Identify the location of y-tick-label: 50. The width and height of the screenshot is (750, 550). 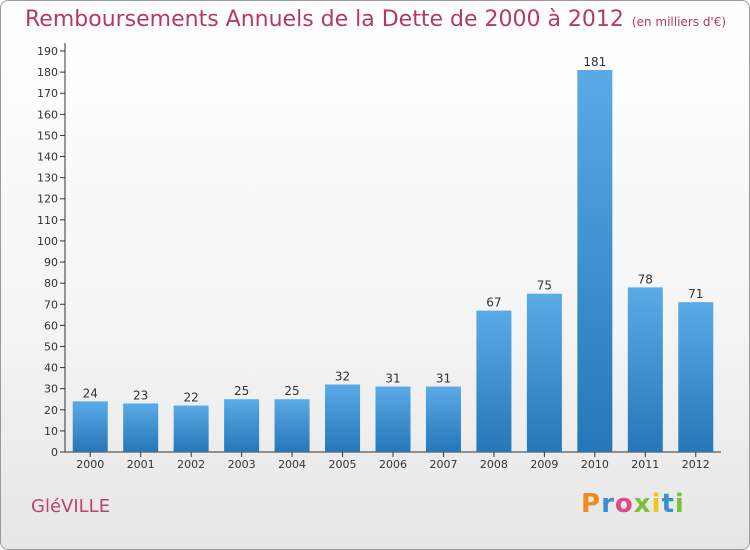
(51, 346).